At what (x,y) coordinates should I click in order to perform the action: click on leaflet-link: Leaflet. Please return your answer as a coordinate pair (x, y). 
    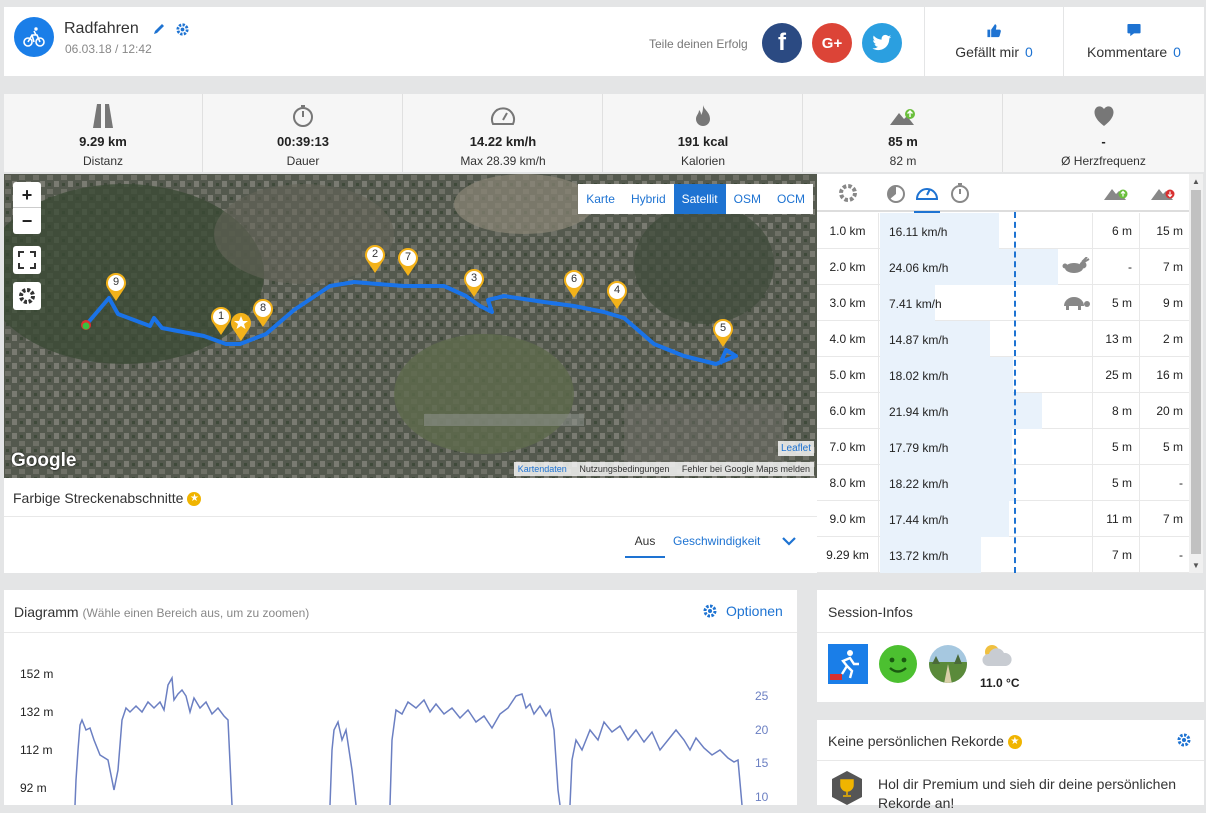
    Looking at the image, I should click on (795, 448).